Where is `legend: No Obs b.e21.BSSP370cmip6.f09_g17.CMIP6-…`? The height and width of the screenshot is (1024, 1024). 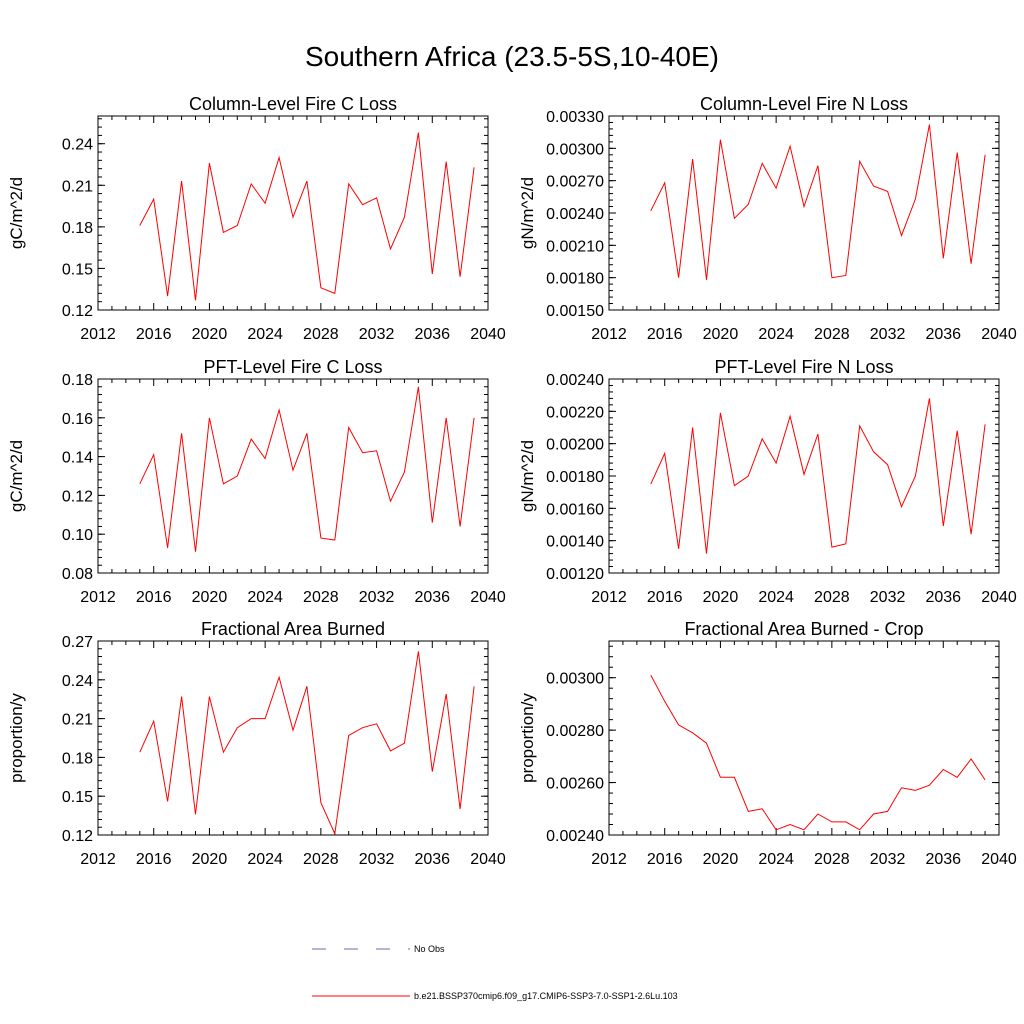
legend: No Obs b.e21.BSSP370cmip6.f09_g17.CMIP6-… is located at coordinates (495, 972).